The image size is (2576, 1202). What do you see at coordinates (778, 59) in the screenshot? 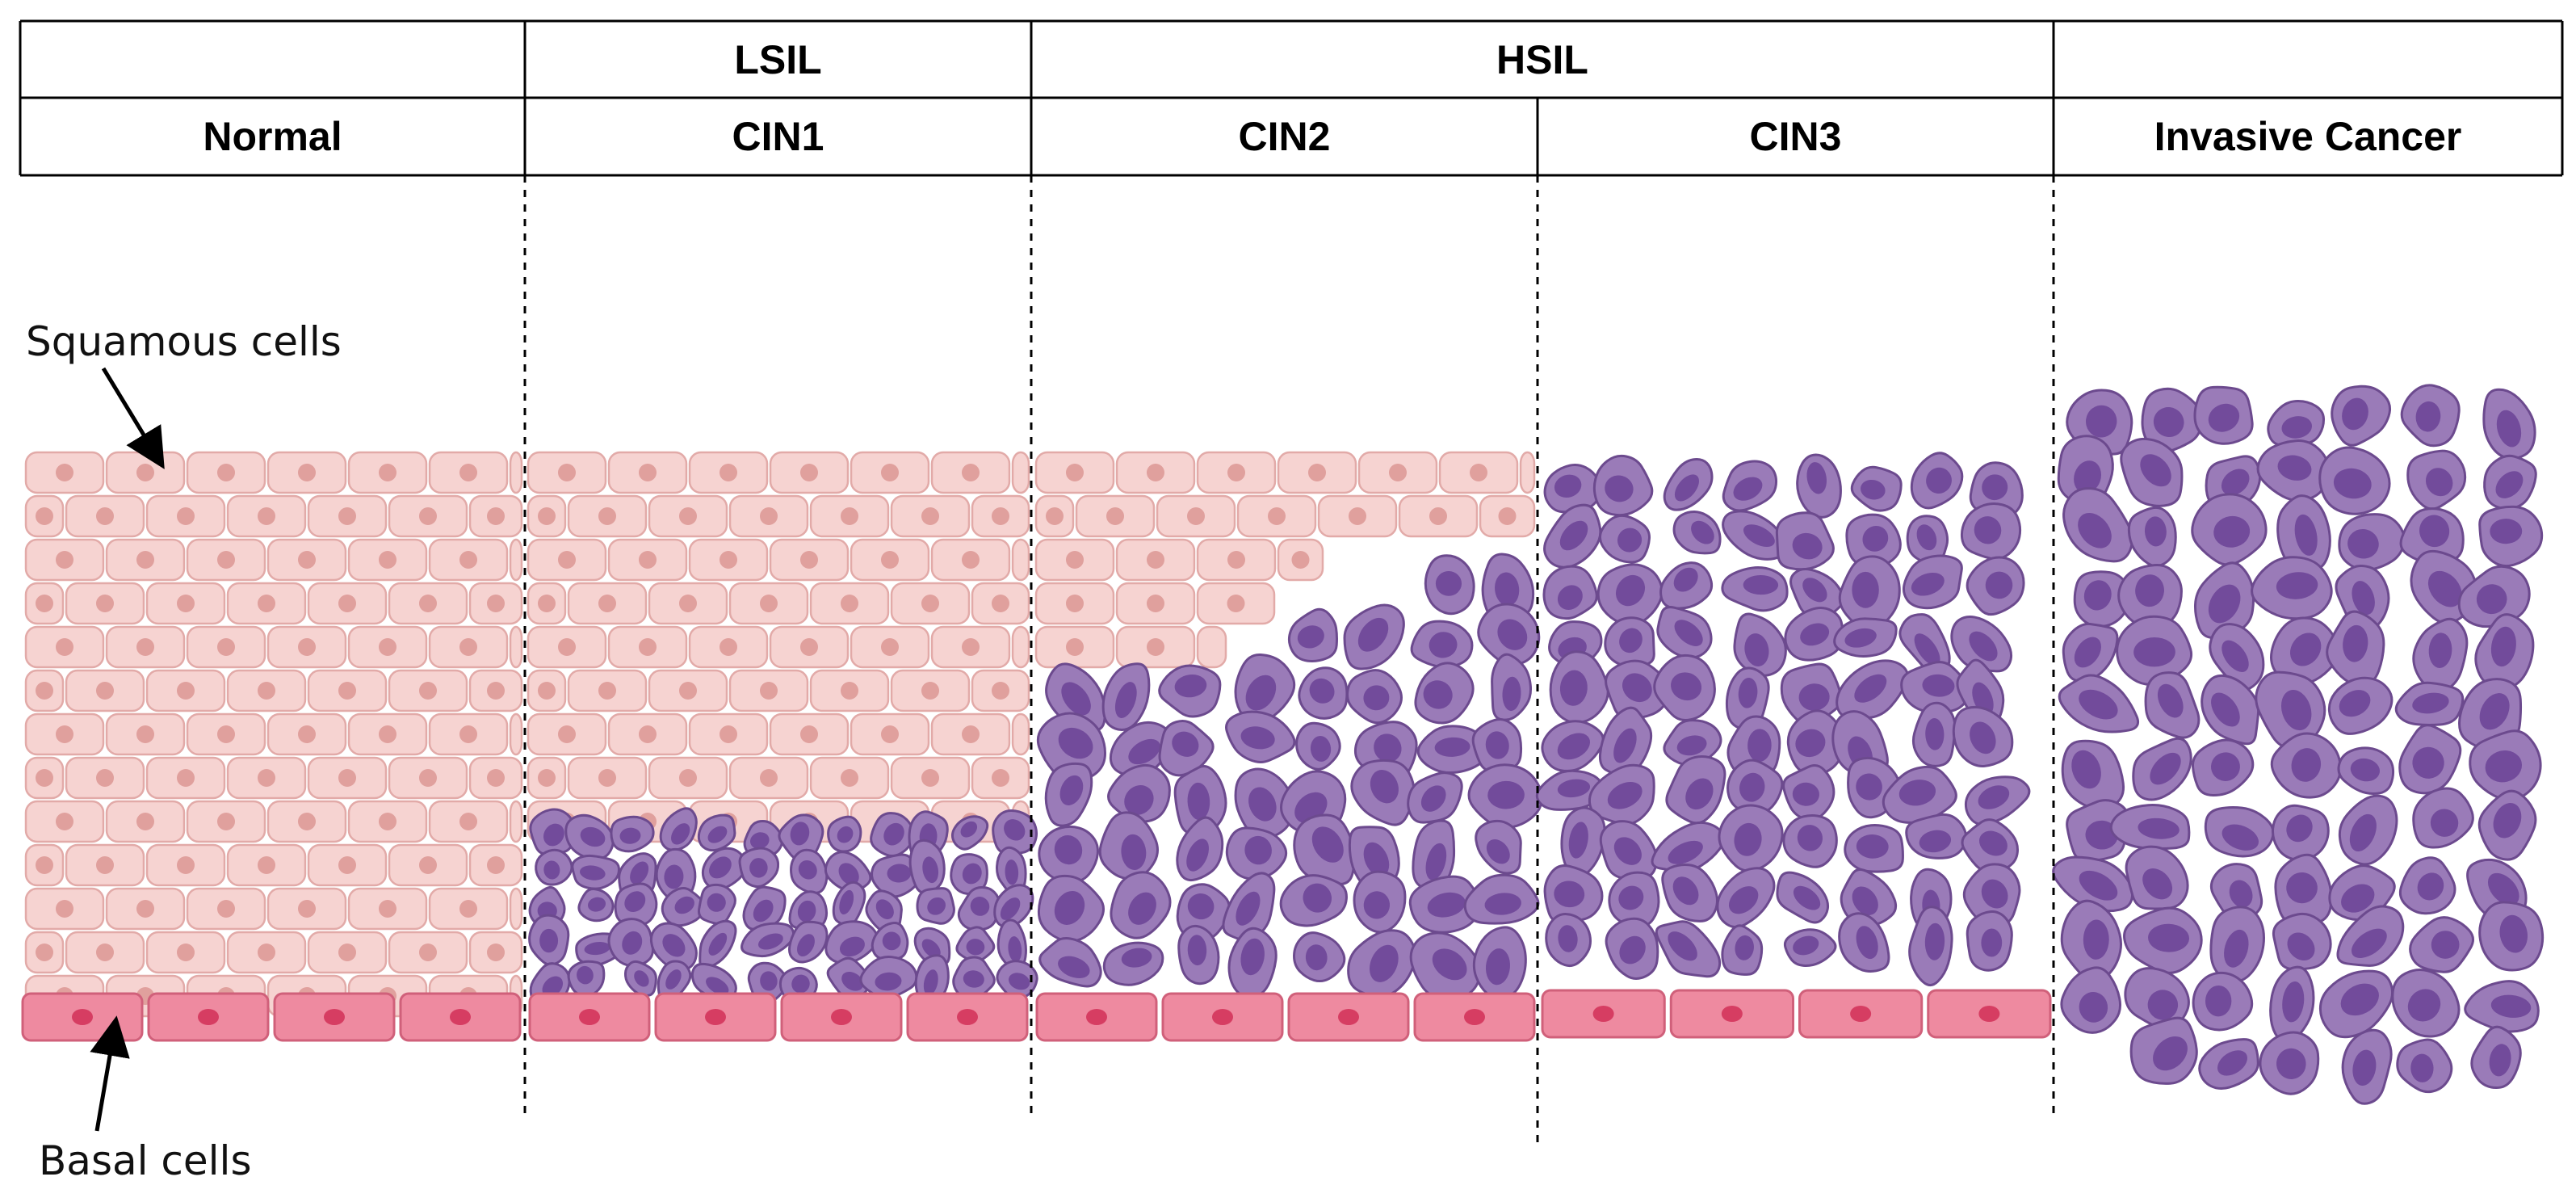
I see `grade-header-lsil: LSIL` at bounding box center [778, 59].